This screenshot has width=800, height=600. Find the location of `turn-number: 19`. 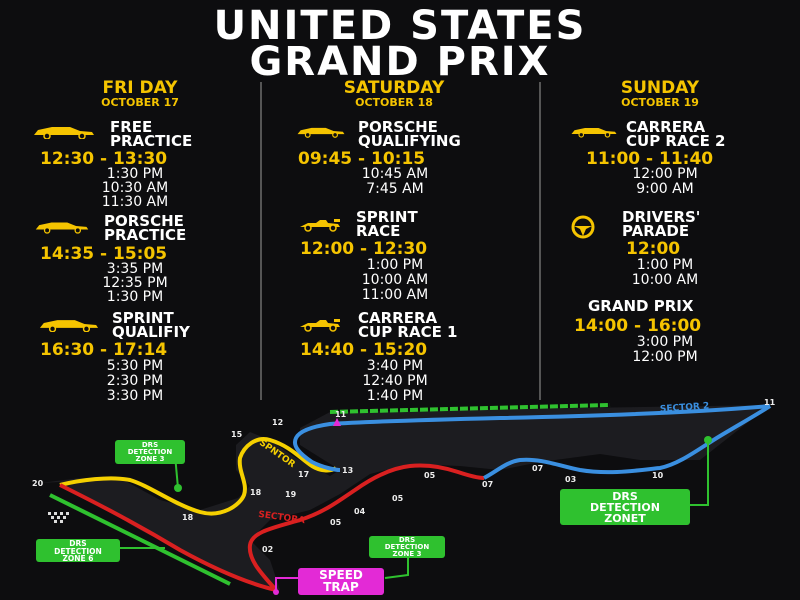

turn-number: 19 is located at coordinates (291, 494).